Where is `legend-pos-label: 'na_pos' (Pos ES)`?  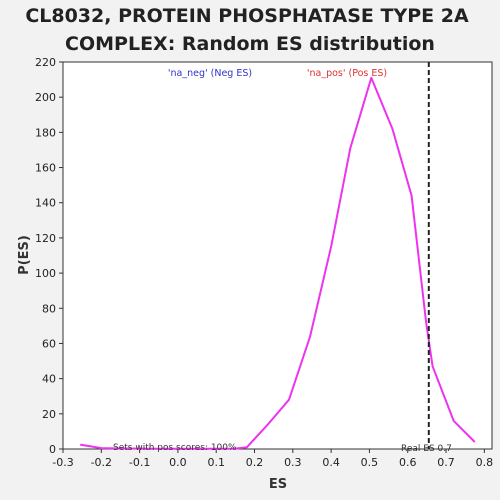 legend-pos-label: 'na_pos' (Pos ES) is located at coordinates (347, 73).